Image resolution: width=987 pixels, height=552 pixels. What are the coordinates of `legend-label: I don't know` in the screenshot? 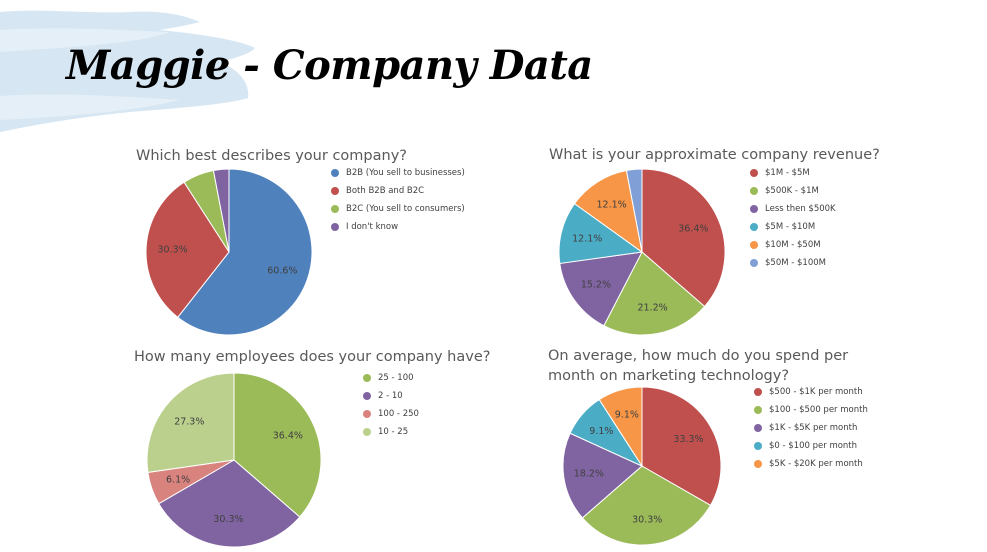 It's located at (372, 227).